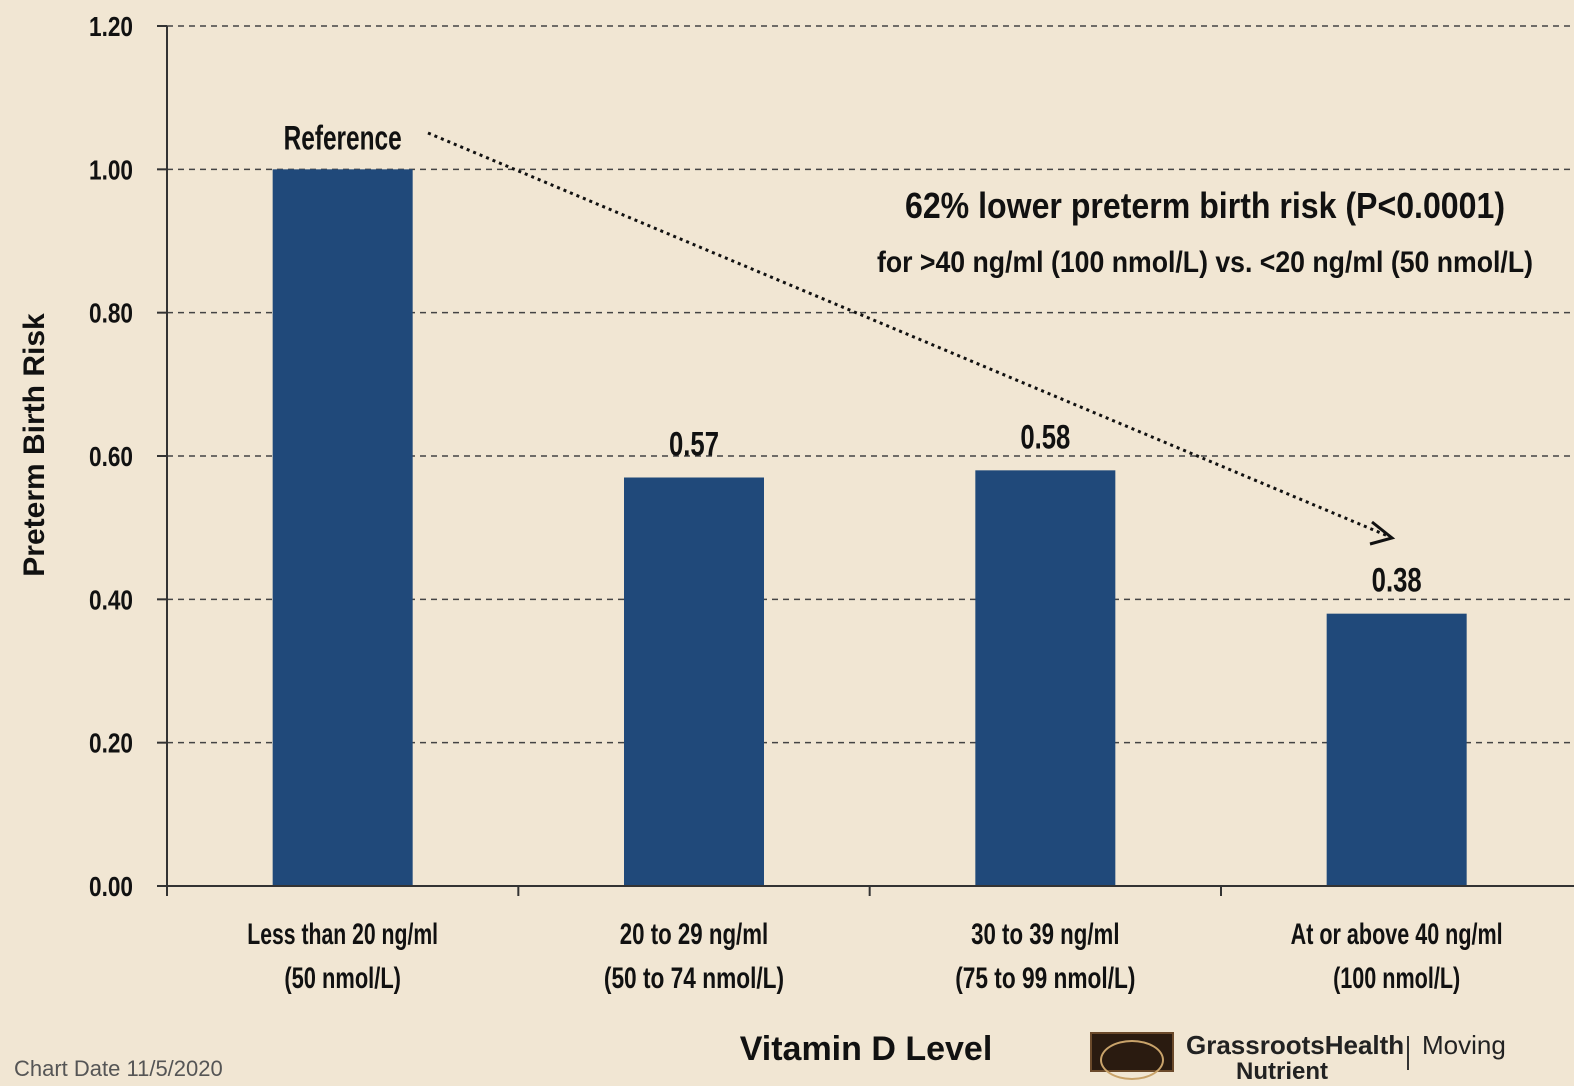 The width and height of the screenshot is (1574, 1086). I want to click on data-label: 0.38, so click(1397, 581).